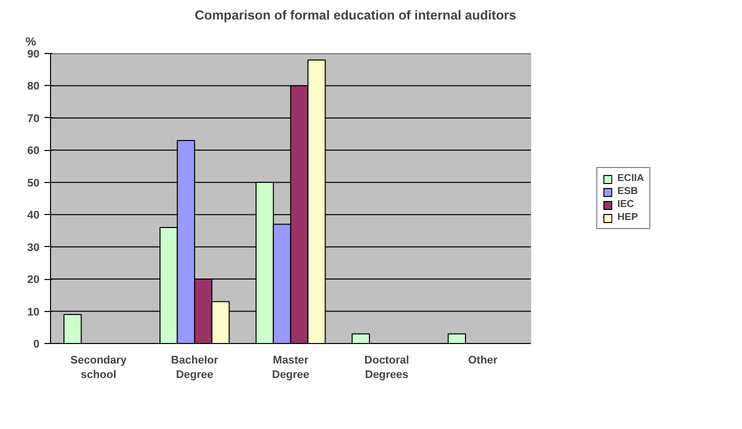  What do you see at coordinates (36, 344) in the screenshot?
I see `y-tick-label: 0` at bounding box center [36, 344].